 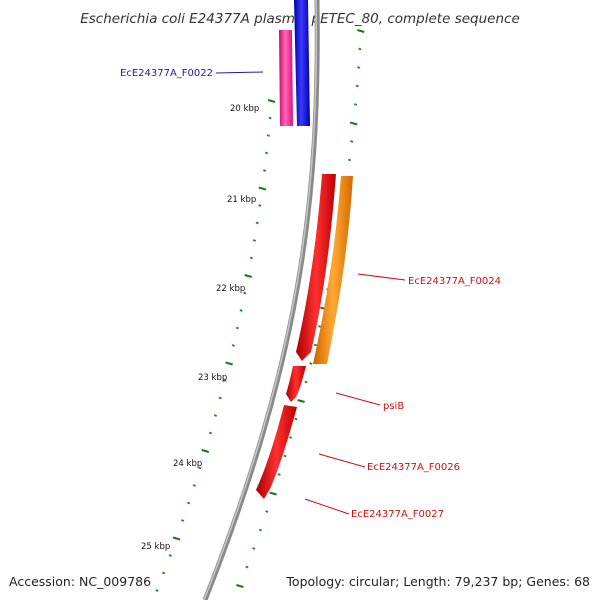 What do you see at coordinates (230, 289) in the screenshot?
I see `scale-label-22kbp: 22 kbp` at bounding box center [230, 289].